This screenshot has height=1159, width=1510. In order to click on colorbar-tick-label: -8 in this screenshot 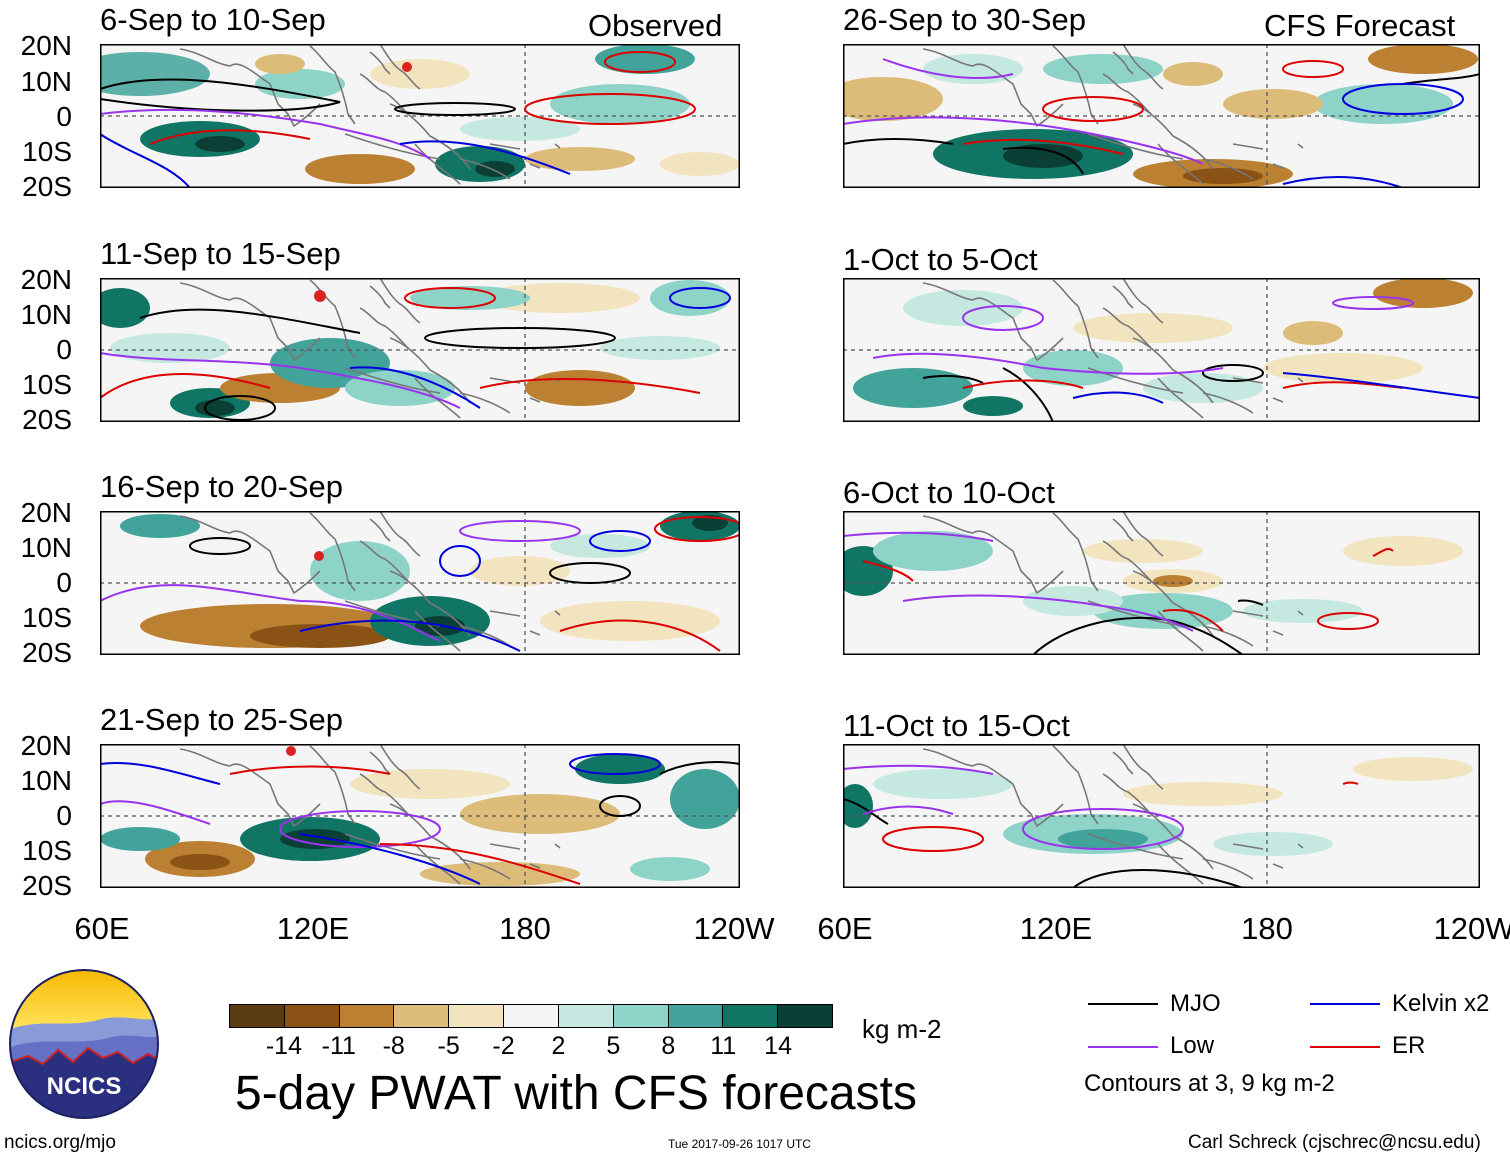, I will do `click(393, 1046)`.